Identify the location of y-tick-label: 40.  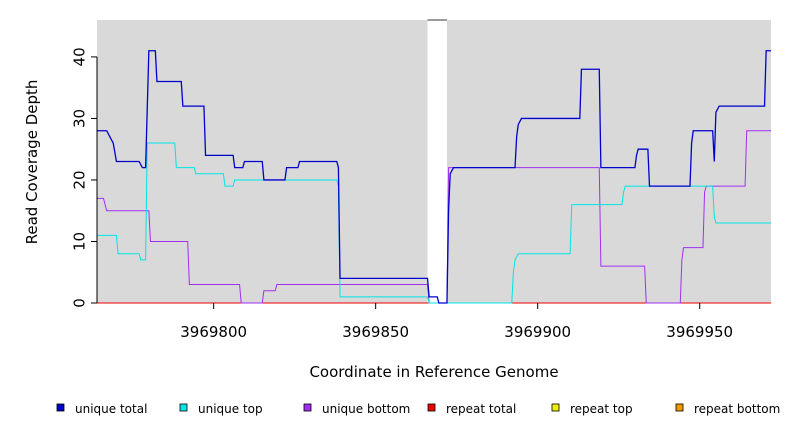
(79, 56).